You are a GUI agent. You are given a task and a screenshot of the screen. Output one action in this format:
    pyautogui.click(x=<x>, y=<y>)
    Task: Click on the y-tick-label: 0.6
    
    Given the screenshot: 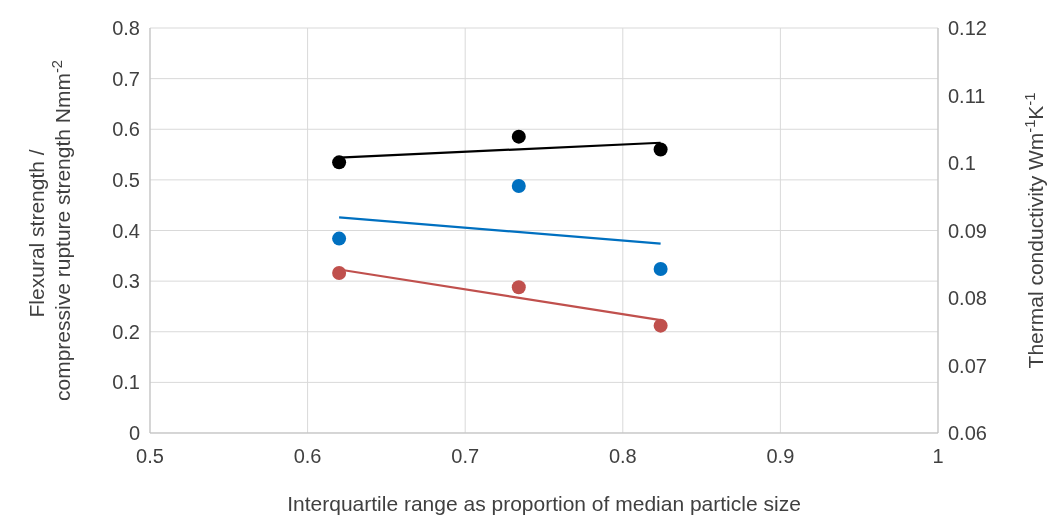 What is the action you would take?
    pyautogui.click(x=126, y=129)
    